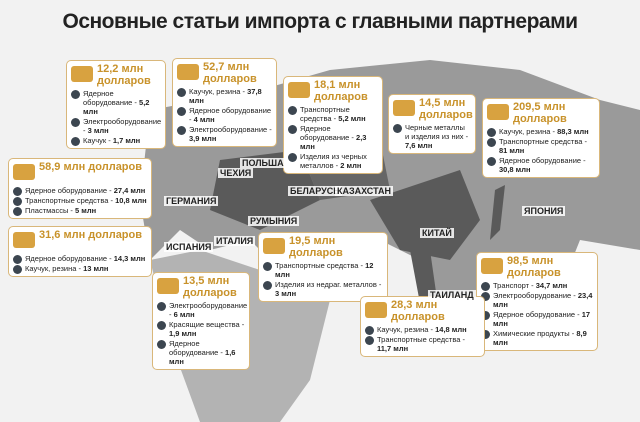 Image resolution: width=640 pixels, height=422 pixels. I want to click on item-amount: 8,9 млн, so click(540, 338).